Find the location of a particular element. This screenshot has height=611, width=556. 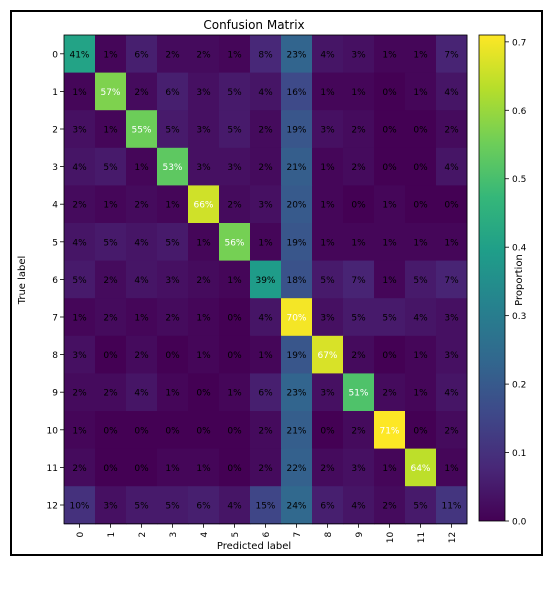

y-tick-label: 1 is located at coordinates (55, 93).